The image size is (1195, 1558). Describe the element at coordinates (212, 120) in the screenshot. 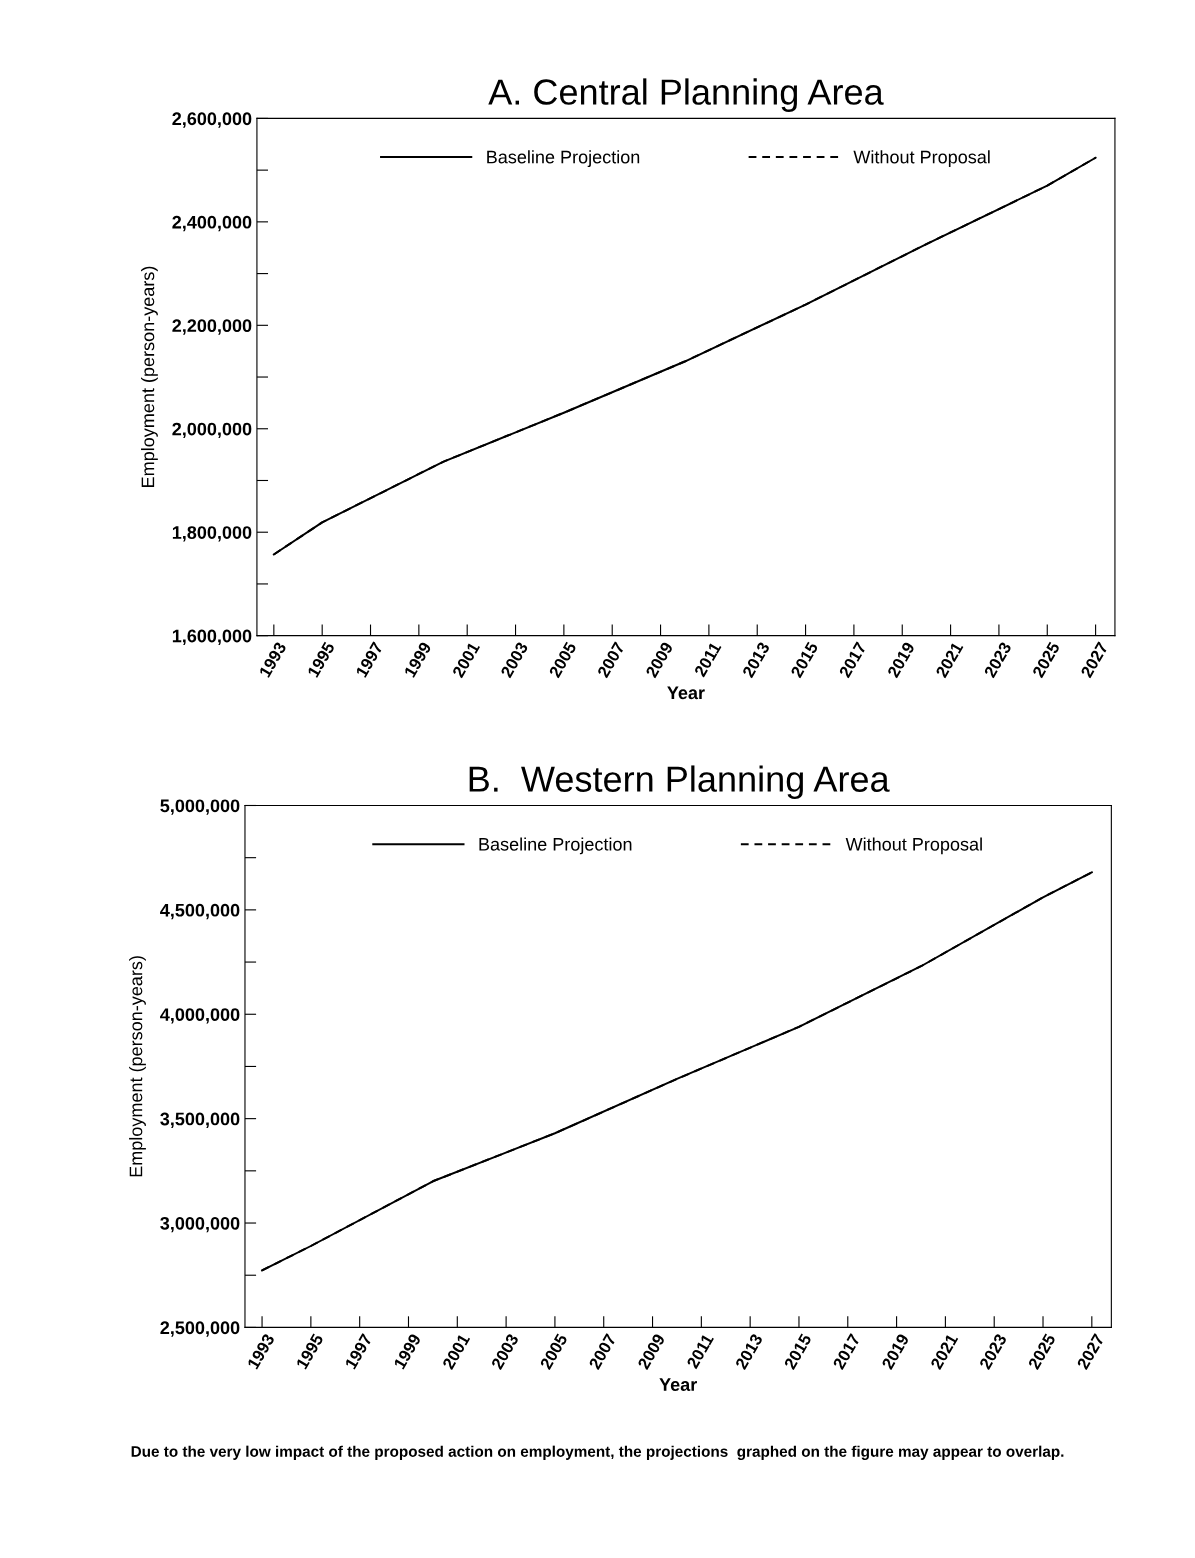

I see `y-tick-label: 2,600,000` at that location.